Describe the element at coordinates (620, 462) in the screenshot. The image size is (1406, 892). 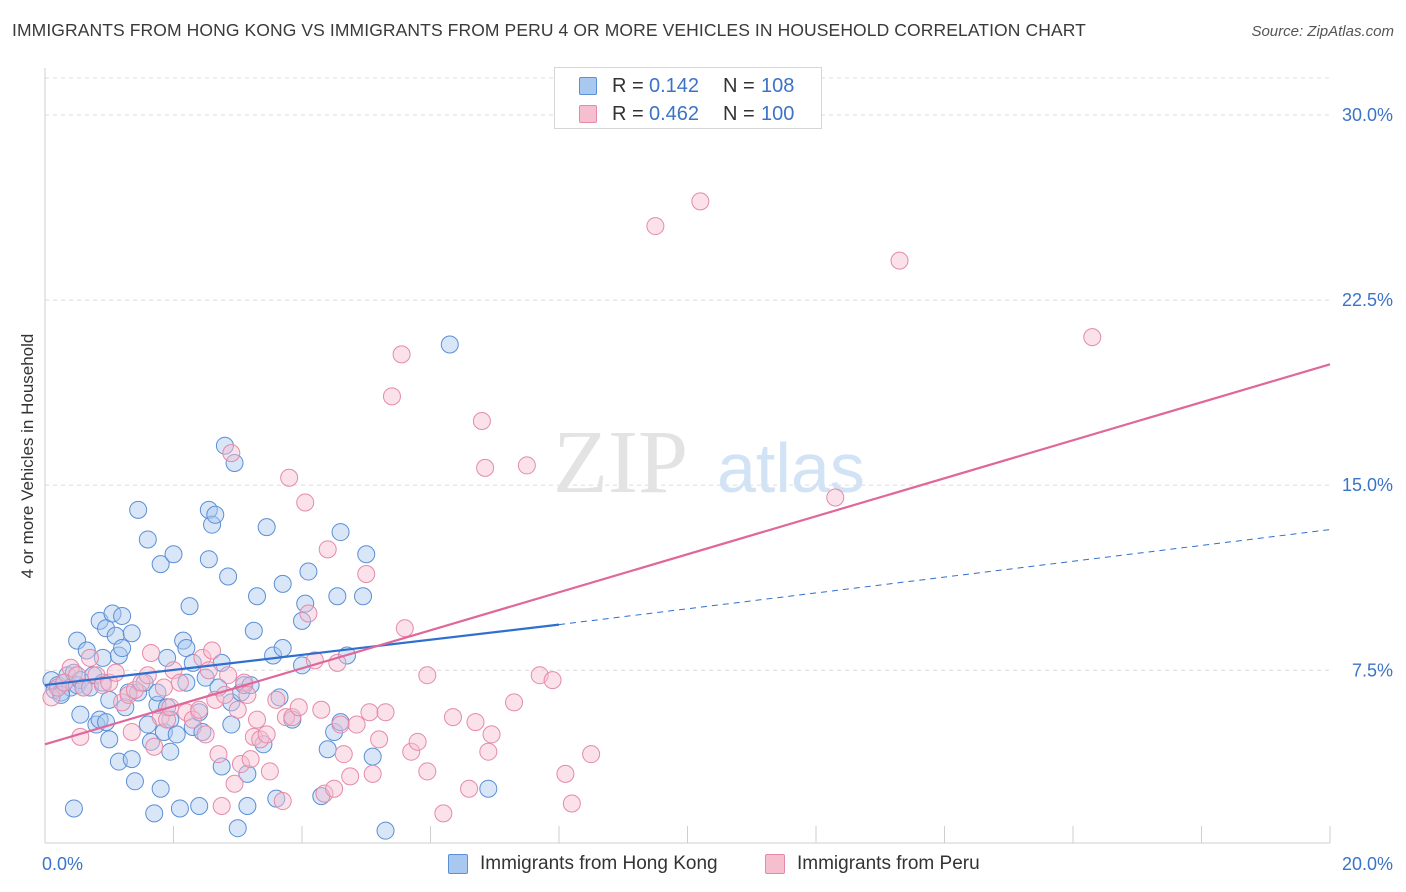
I see `watermark-zip: ZIP` at that location.